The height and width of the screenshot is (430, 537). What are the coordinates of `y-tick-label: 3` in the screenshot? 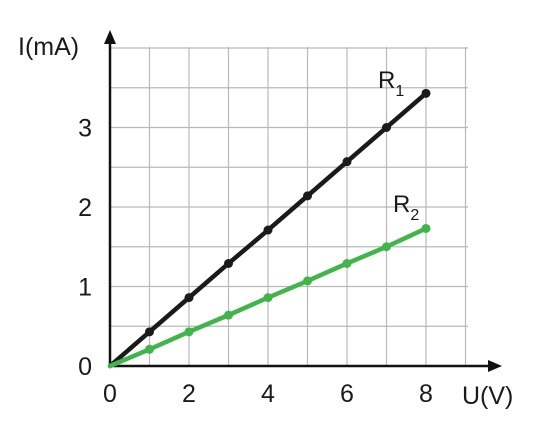 It's located at (85, 129).